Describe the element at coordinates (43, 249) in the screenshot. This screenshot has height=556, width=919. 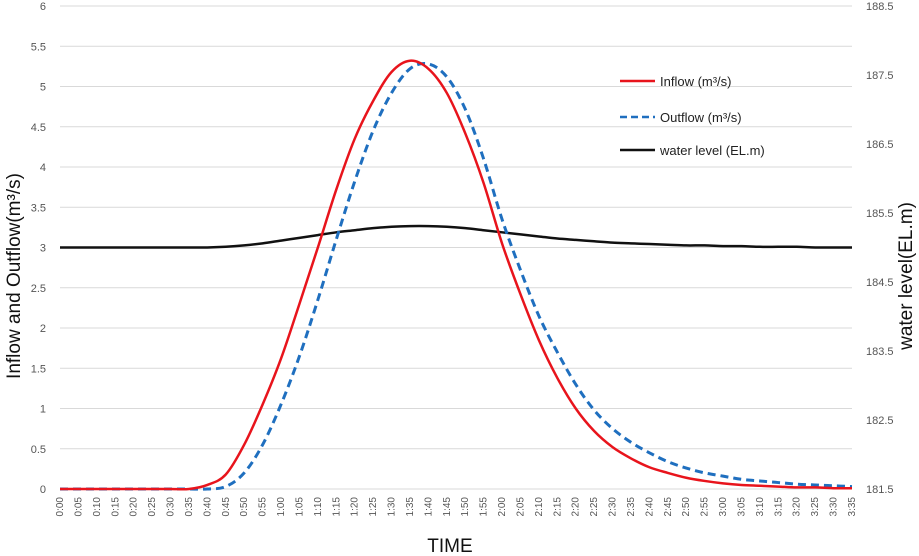
I see `y-tick-label: 3` at that location.